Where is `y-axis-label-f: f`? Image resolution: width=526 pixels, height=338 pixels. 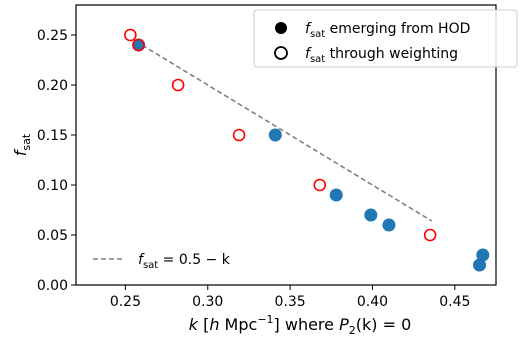
y-axis-label-f: f is located at coordinates (20, 152).